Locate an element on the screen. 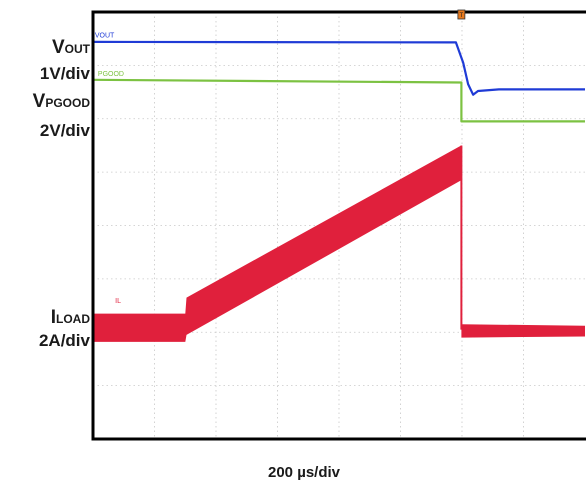  trace-label-il: IL is located at coordinates (118, 301).